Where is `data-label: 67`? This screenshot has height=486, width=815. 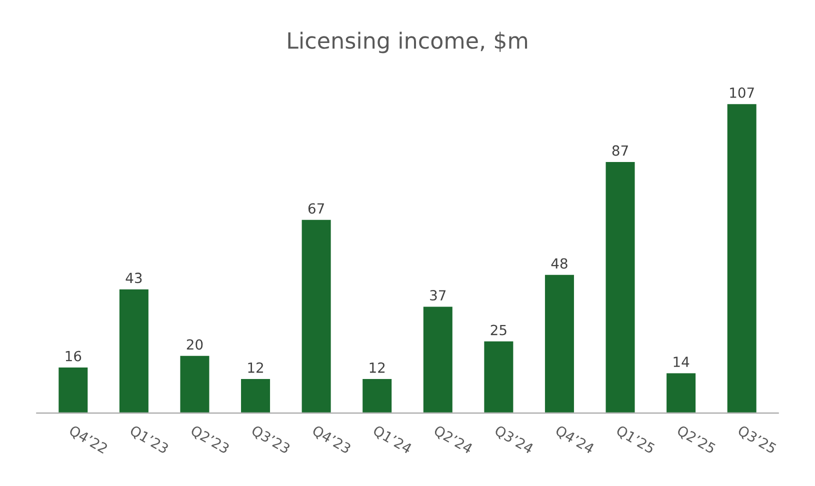 data-label: 67 is located at coordinates (316, 208).